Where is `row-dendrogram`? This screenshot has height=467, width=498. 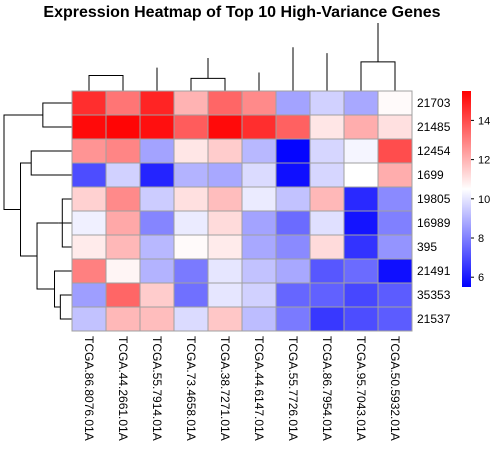
row-dendrogram is located at coordinates (37, 211).